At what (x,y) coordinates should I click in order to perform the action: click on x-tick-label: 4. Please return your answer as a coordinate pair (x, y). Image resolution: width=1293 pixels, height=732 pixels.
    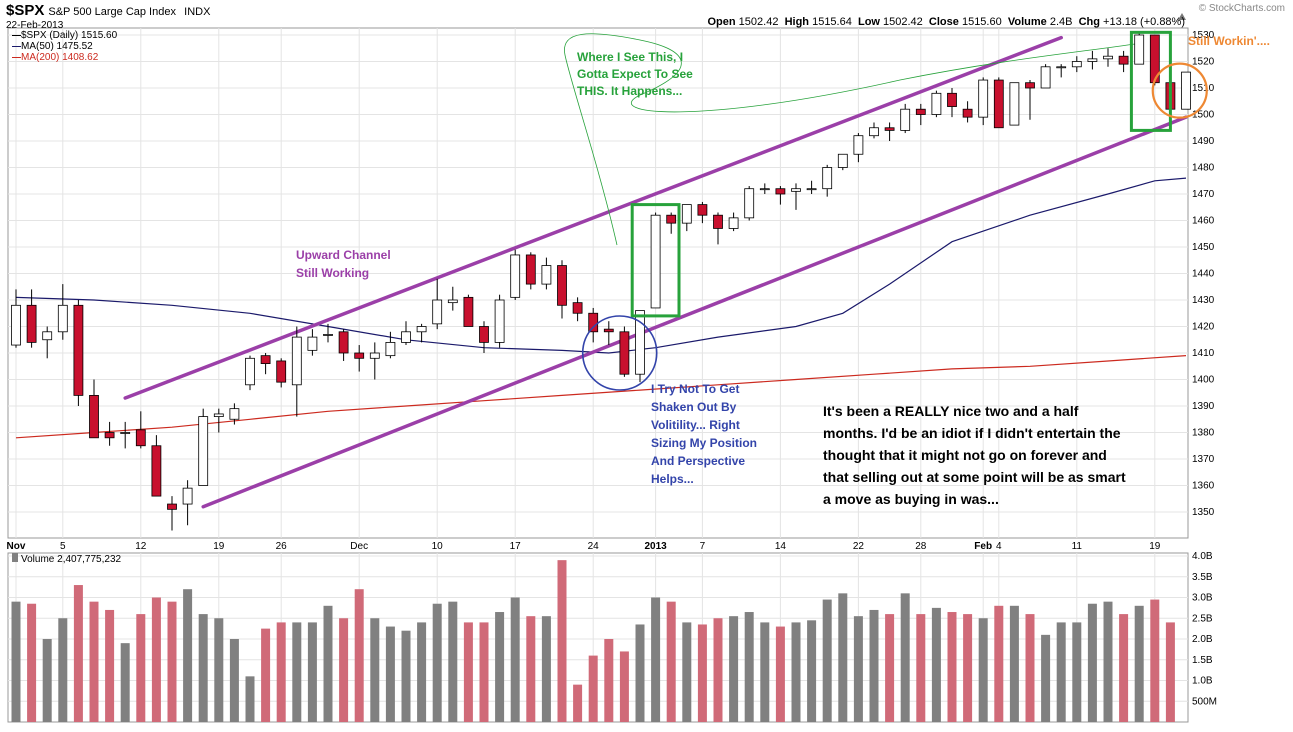
    Looking at the image, I should click on (999, 546).